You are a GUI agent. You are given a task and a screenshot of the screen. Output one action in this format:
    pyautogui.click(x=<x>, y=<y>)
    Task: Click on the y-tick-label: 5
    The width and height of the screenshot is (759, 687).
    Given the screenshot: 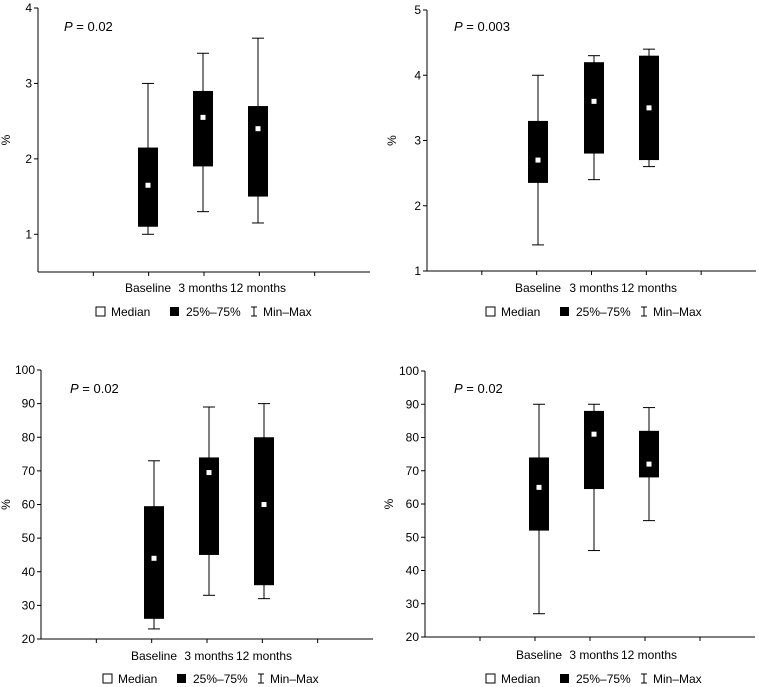 What is the action you would take?
    pyautogui.click(x=417, y=10)
    